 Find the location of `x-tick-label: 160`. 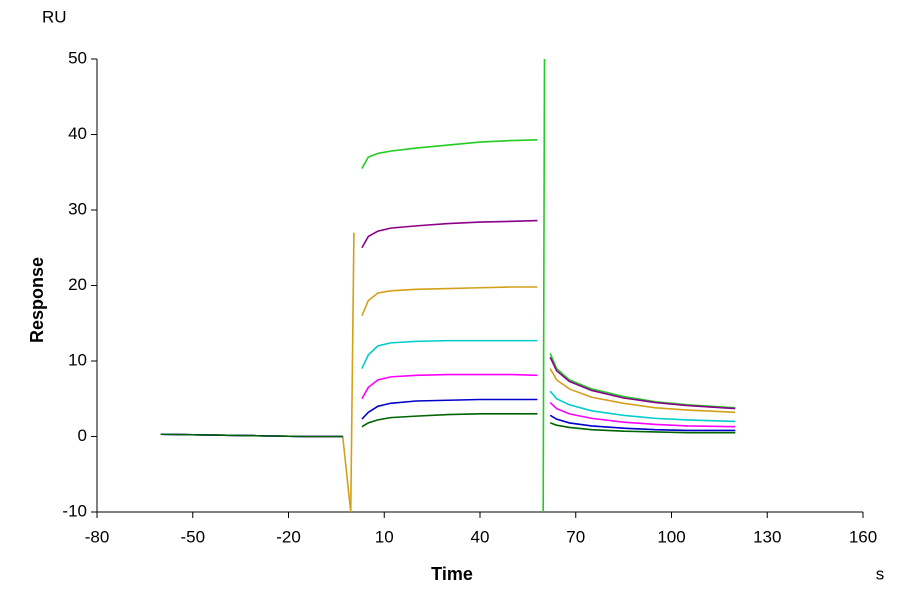

x-tick-label: 160 is located at coordinates (863, 536).